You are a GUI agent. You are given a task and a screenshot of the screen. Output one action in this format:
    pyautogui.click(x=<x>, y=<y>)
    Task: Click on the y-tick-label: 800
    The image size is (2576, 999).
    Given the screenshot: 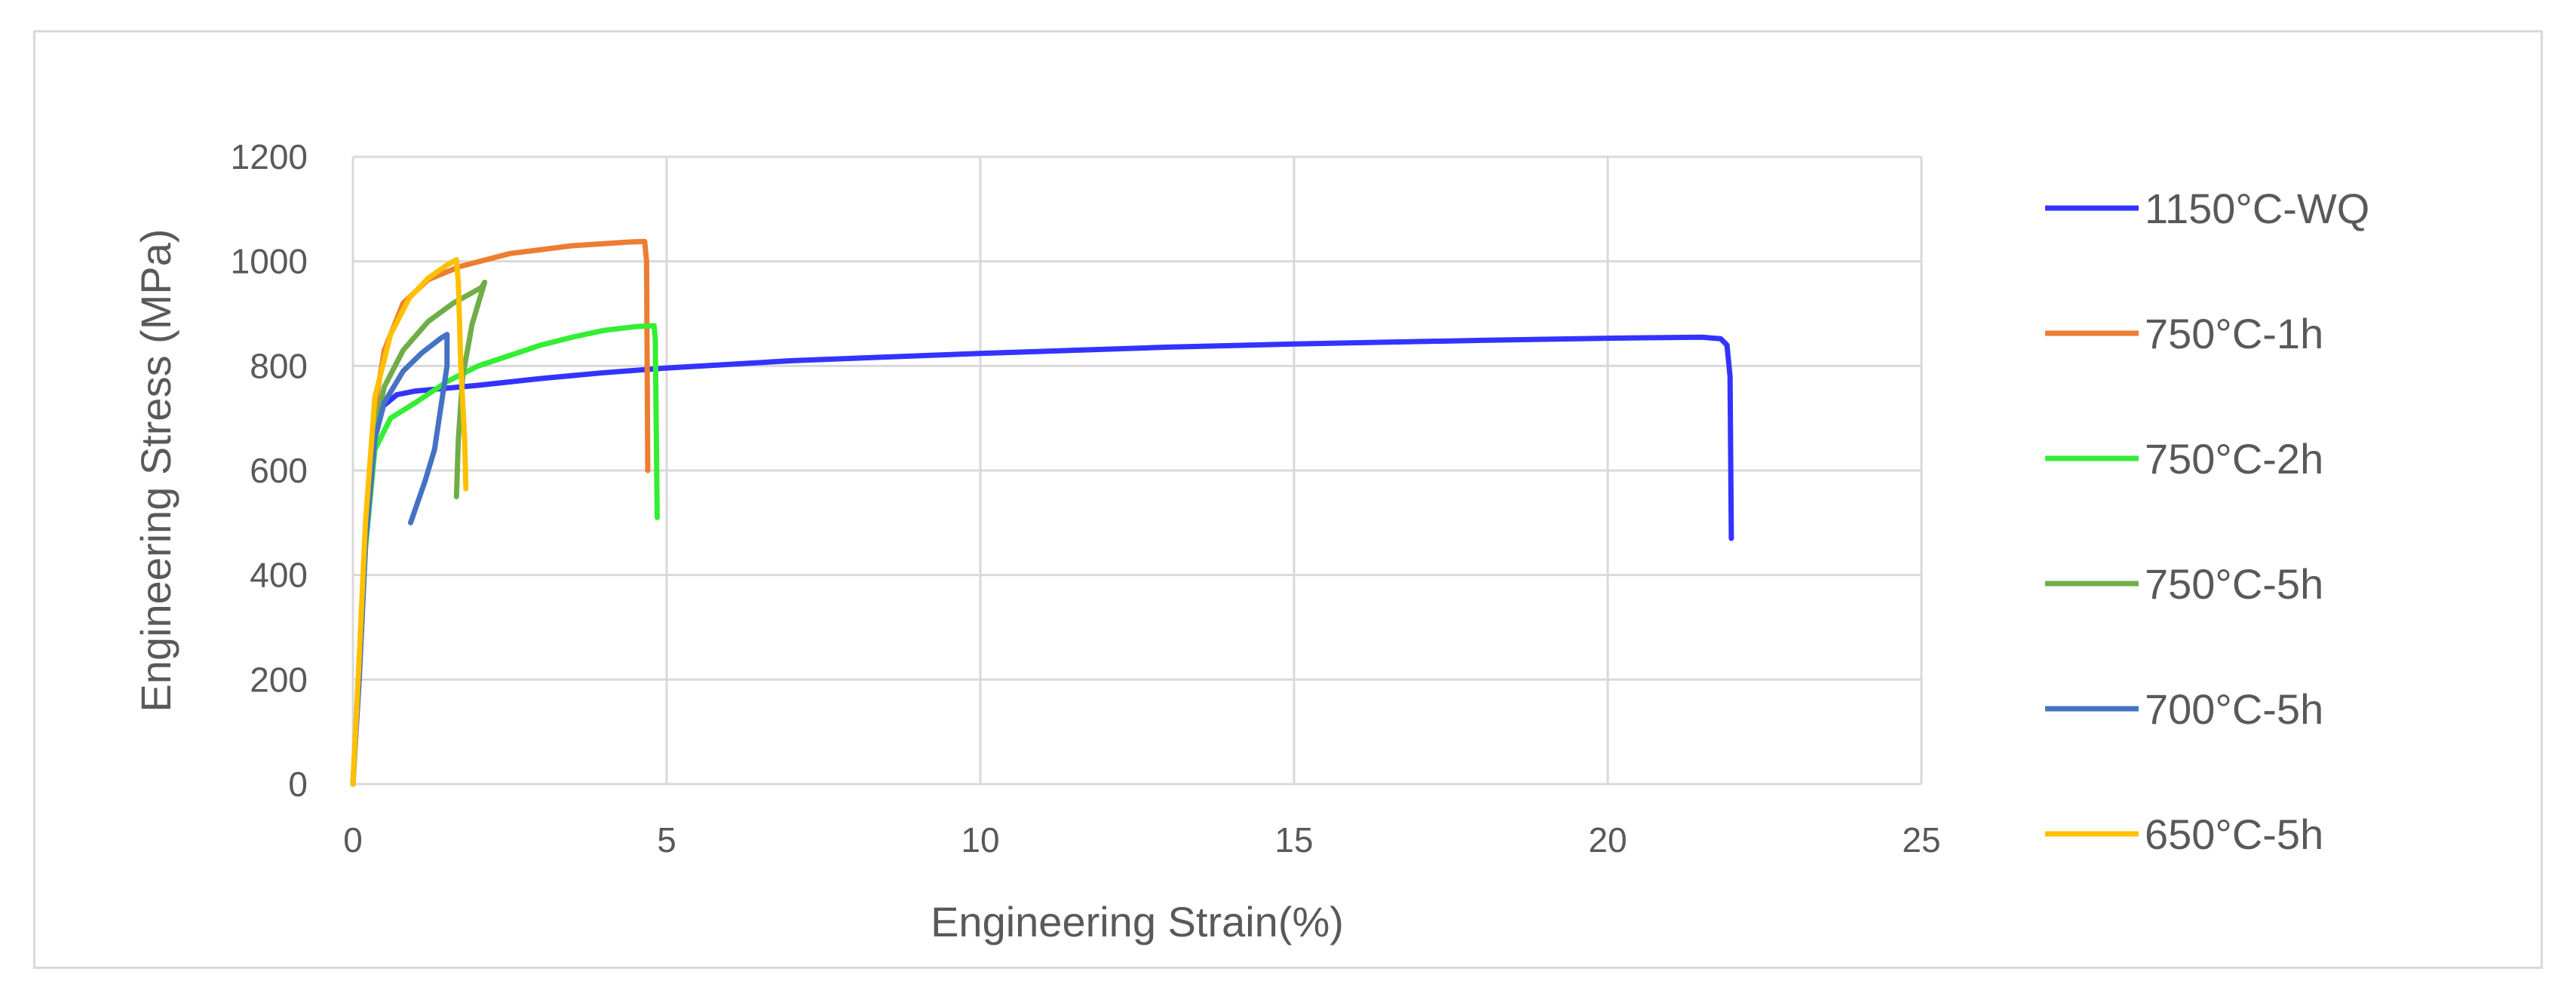 What is the action you would take?
    pyautogui.click(x=279, y=365)
    